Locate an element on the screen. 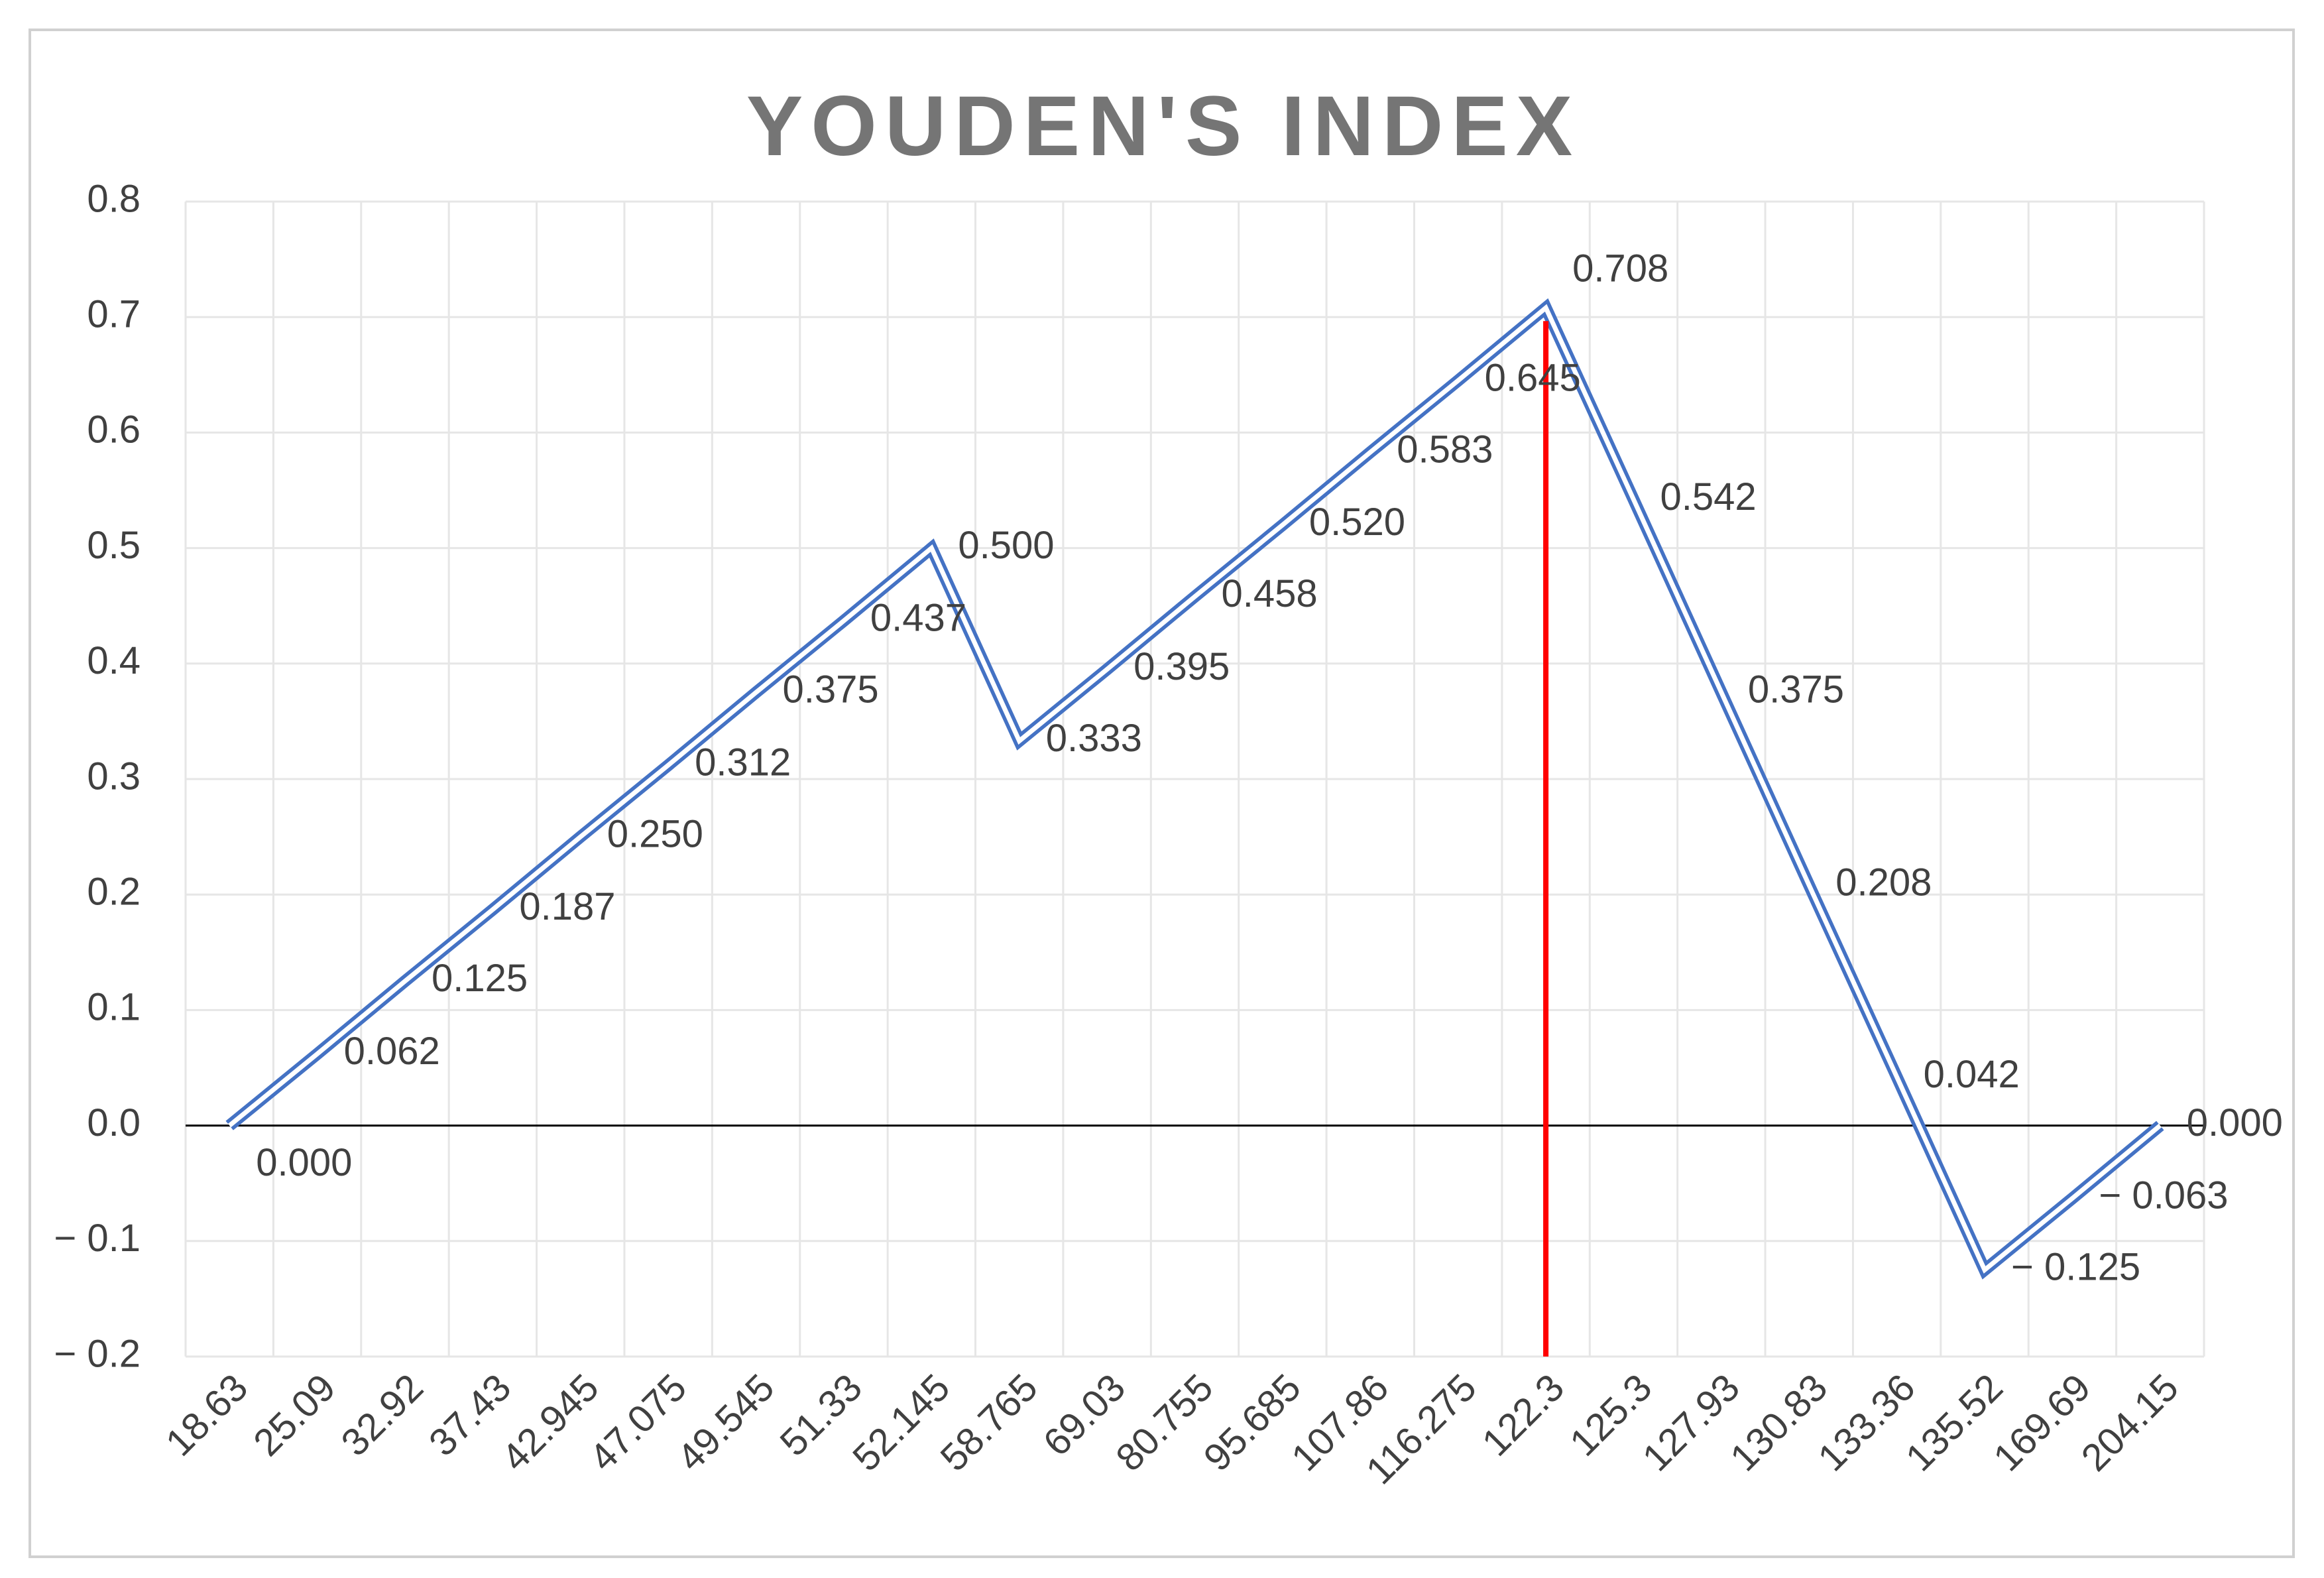 The image size is (2324, 1578). data-label: 0.708 is located at coordinates (1620, 268).